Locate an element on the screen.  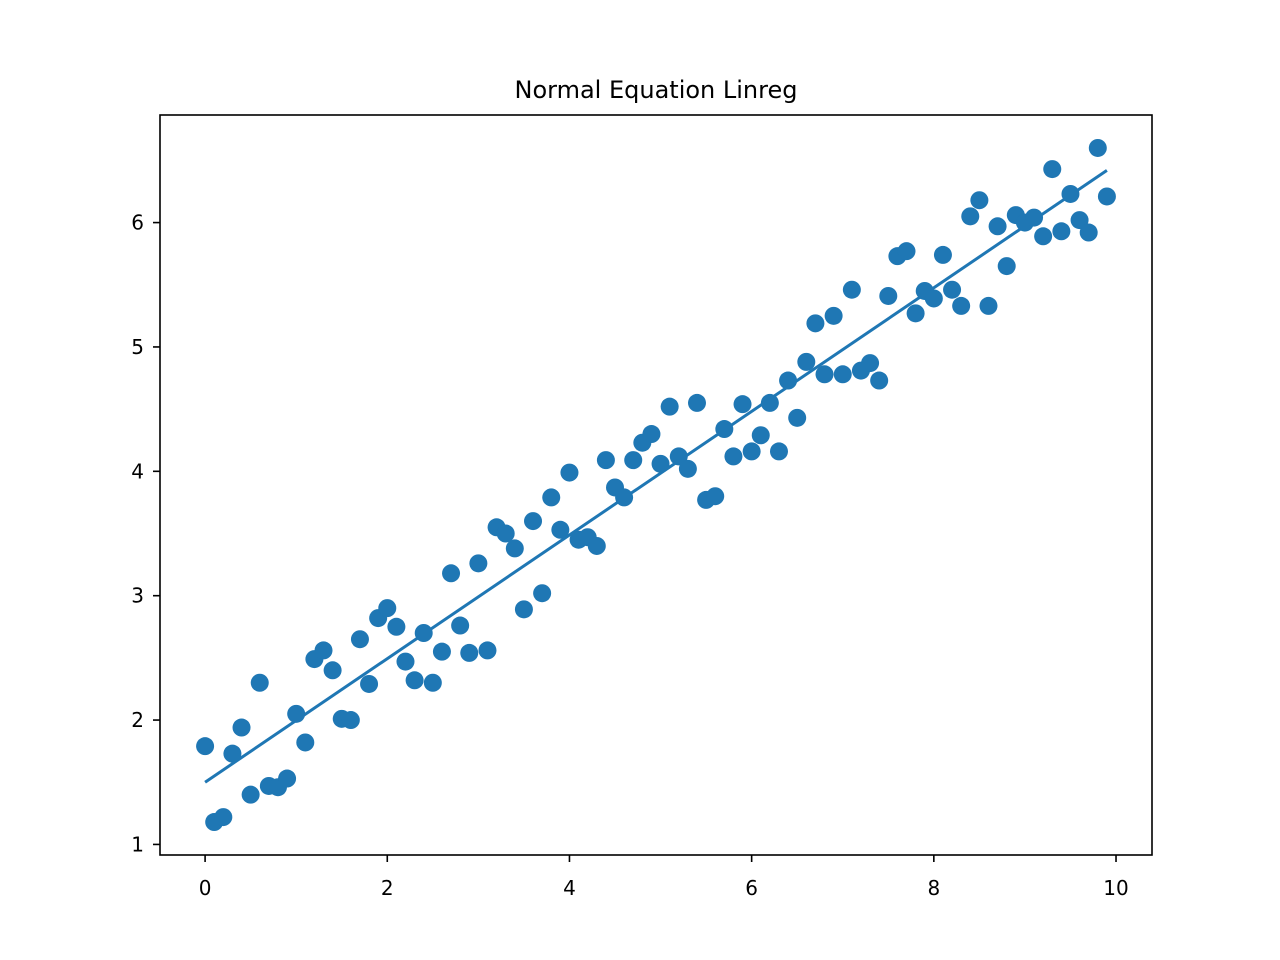
y-tick-label: 3 is located at coordinates (137, 596).